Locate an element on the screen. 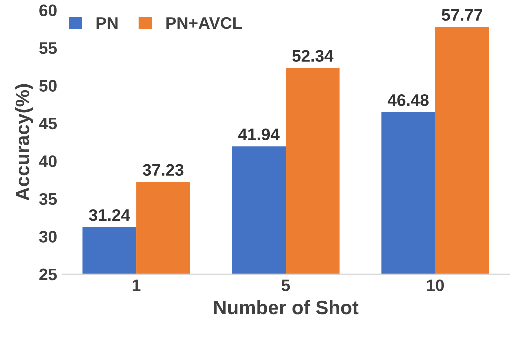 This screenshot has width=520, height=343. y-tick-label: 55 is located at coordinates (49, 48).